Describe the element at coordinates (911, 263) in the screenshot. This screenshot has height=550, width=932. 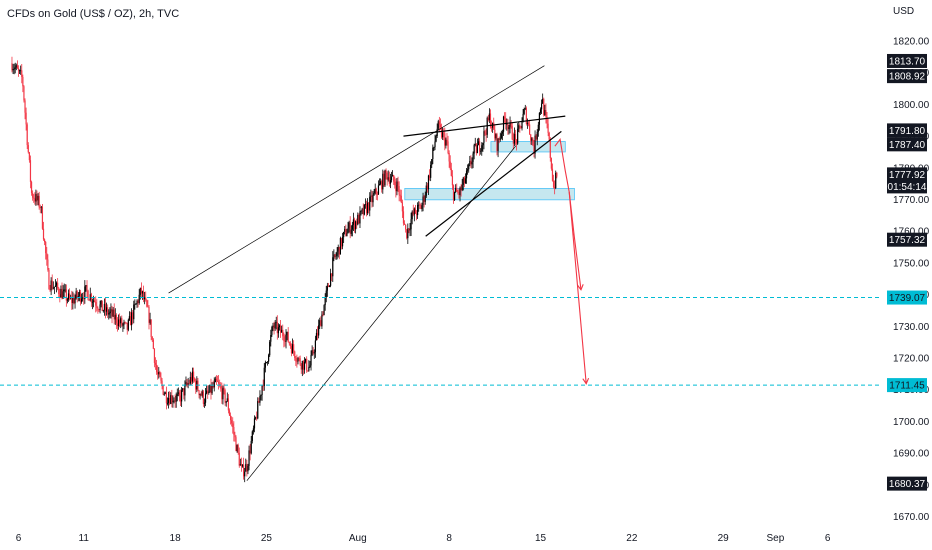
I see `y-tick-label: 1750.00` at that location.